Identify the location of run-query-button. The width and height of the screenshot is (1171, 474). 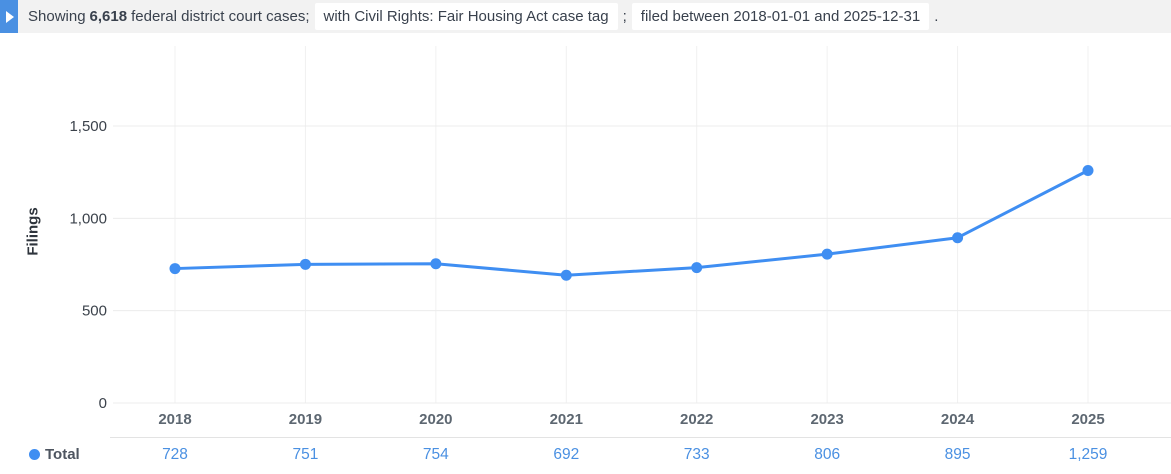
(9, 16).